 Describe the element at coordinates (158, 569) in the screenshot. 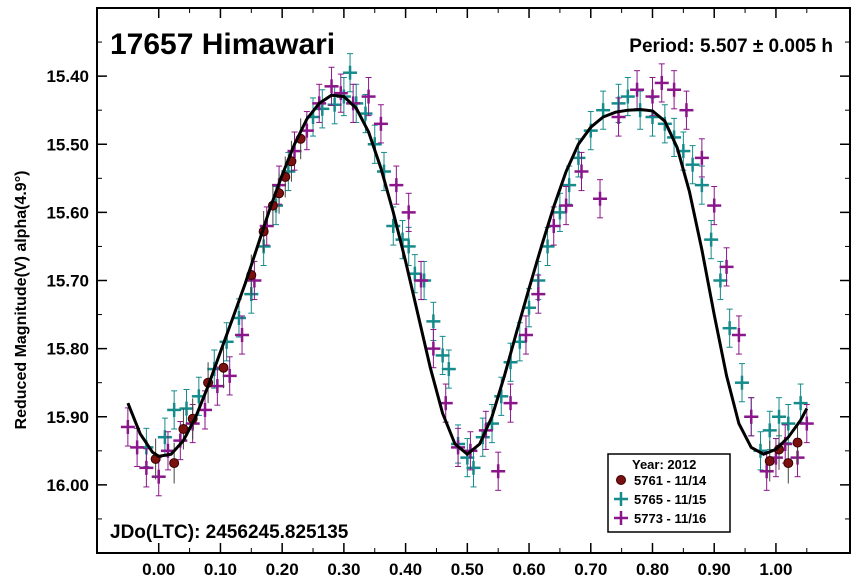

I see `x-tick-label: 0.00` at that location.